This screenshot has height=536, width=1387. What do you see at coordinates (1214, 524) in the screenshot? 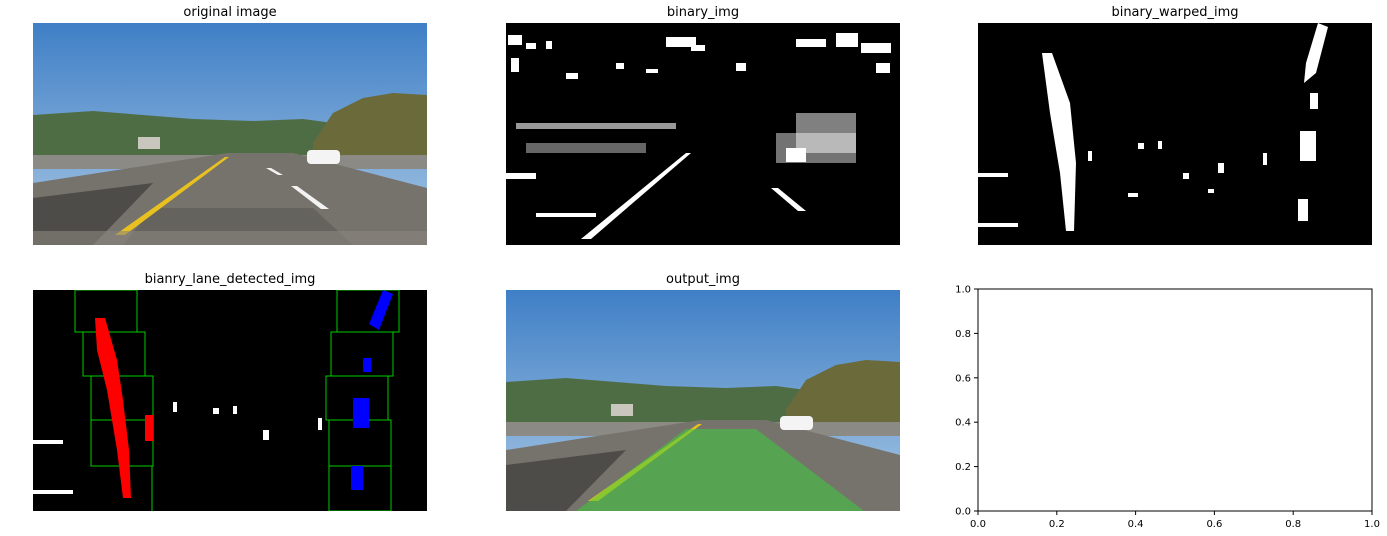
I see `x-tick-label: 0.6` at bounding box center [1214, 524].